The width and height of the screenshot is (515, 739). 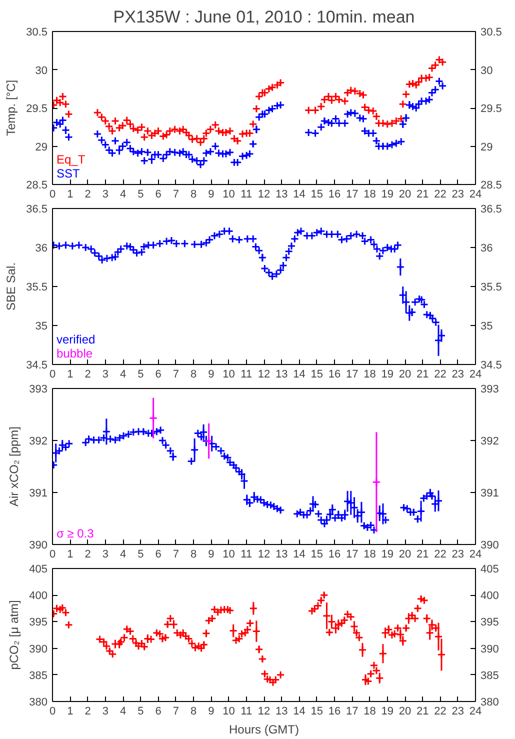 What do you see at coordinates (41, 147) in the screenshot?
I see `y-tick-label: 29` at bounding box center [41, 147].